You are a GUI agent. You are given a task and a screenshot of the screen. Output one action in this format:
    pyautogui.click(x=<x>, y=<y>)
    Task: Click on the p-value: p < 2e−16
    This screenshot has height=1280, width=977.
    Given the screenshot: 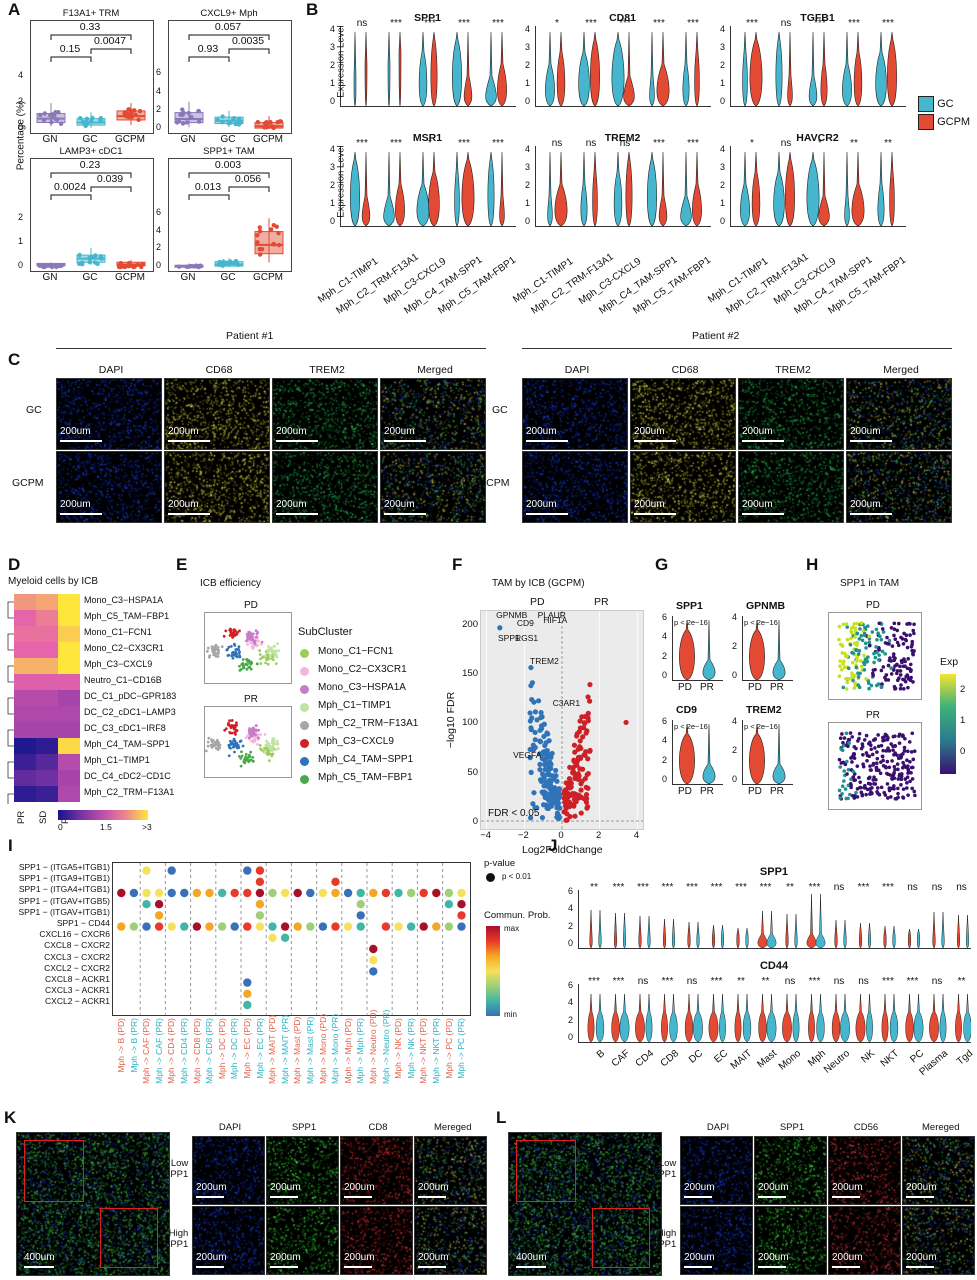 What is the action you would take?
    pyautogui.click(x=691, y=622)
    